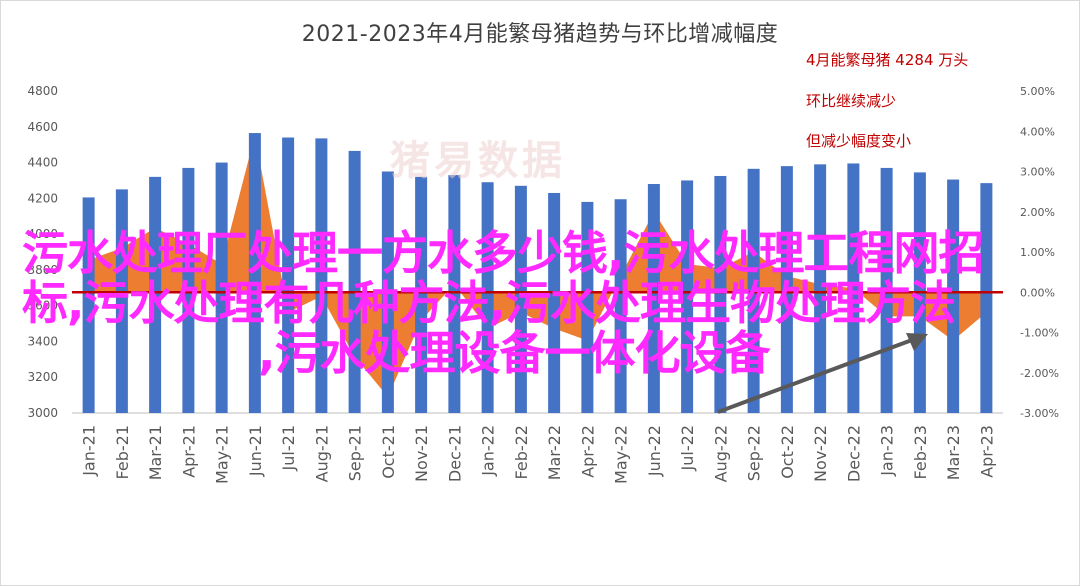  I want to click on x-tick-Aug-21: Aug-21, so click(321, 453).